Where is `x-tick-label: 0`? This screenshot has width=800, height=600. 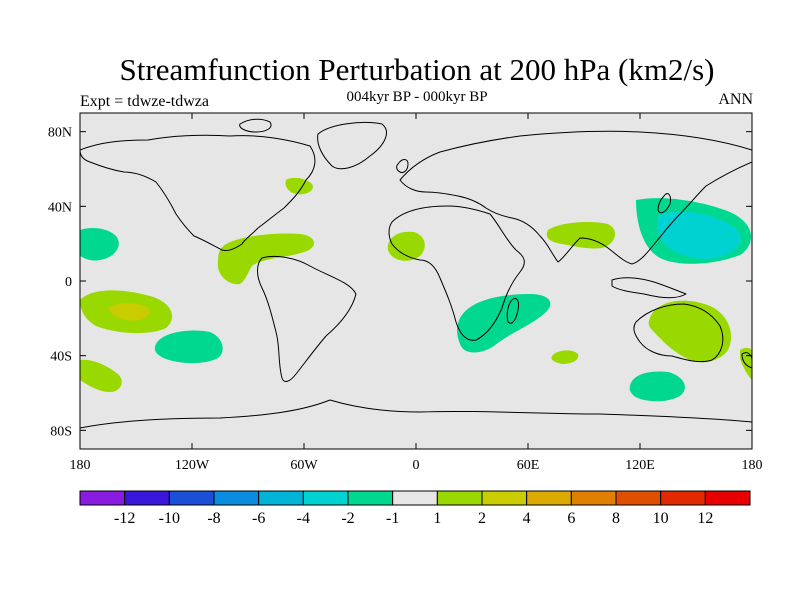
x-tick-label: 0 is located at coordinates (416, 465).